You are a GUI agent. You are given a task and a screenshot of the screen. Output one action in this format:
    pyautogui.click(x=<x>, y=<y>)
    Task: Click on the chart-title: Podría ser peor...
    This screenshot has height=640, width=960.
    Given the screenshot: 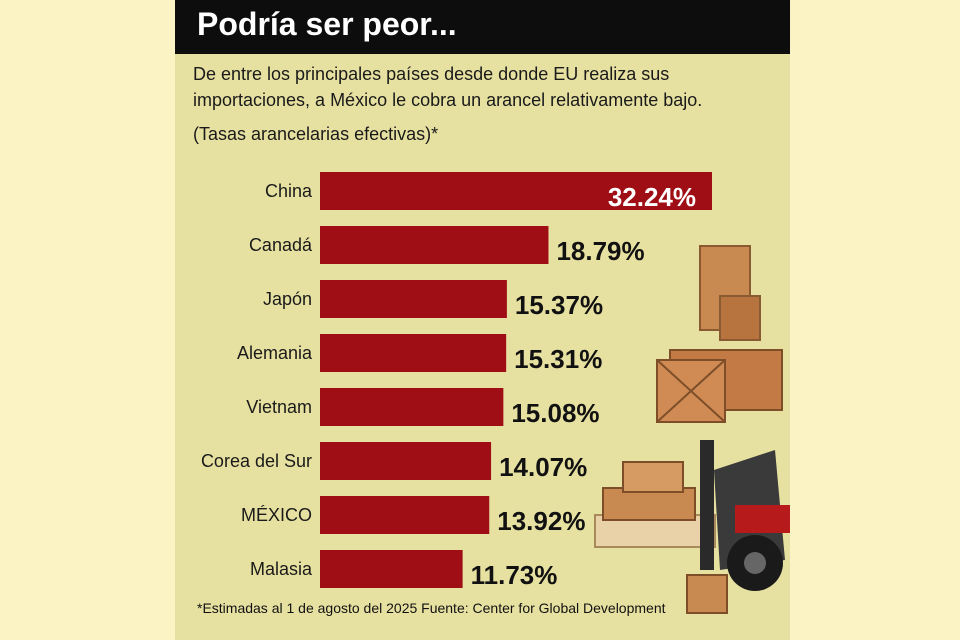 What is the action you would take?
    pyautogui.click(x=327, y=24)
    